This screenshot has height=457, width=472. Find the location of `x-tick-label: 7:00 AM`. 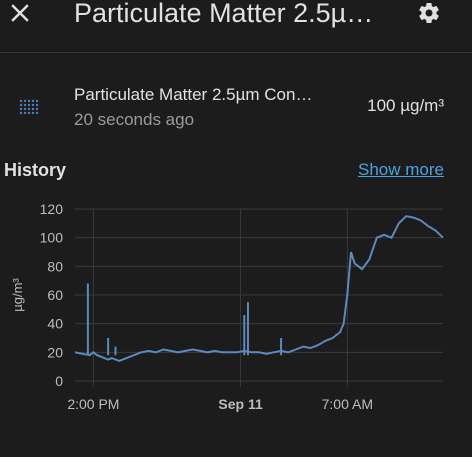

x-tick-label: 7:00 AM is located at coordinates (347, 404).